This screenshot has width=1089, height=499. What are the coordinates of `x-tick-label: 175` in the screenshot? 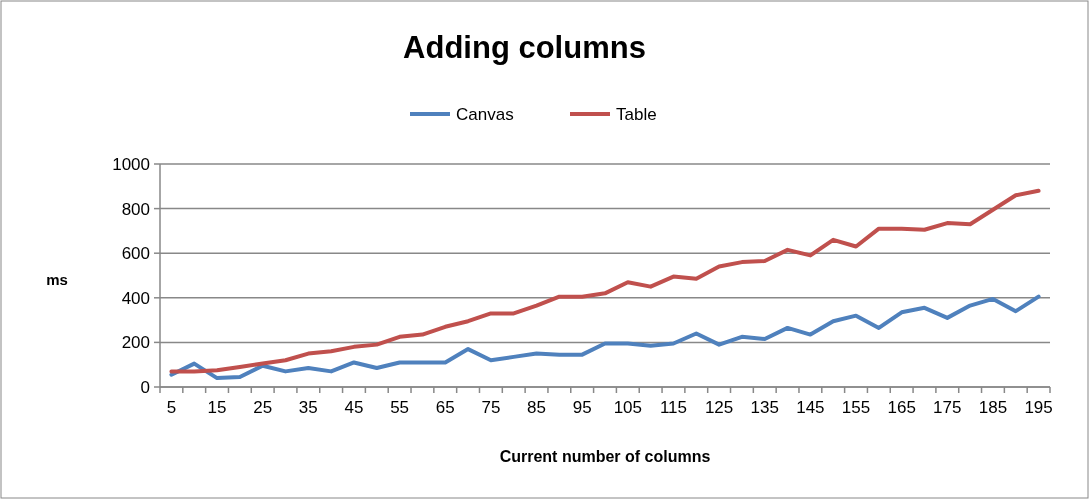 It's located at (947, 407).